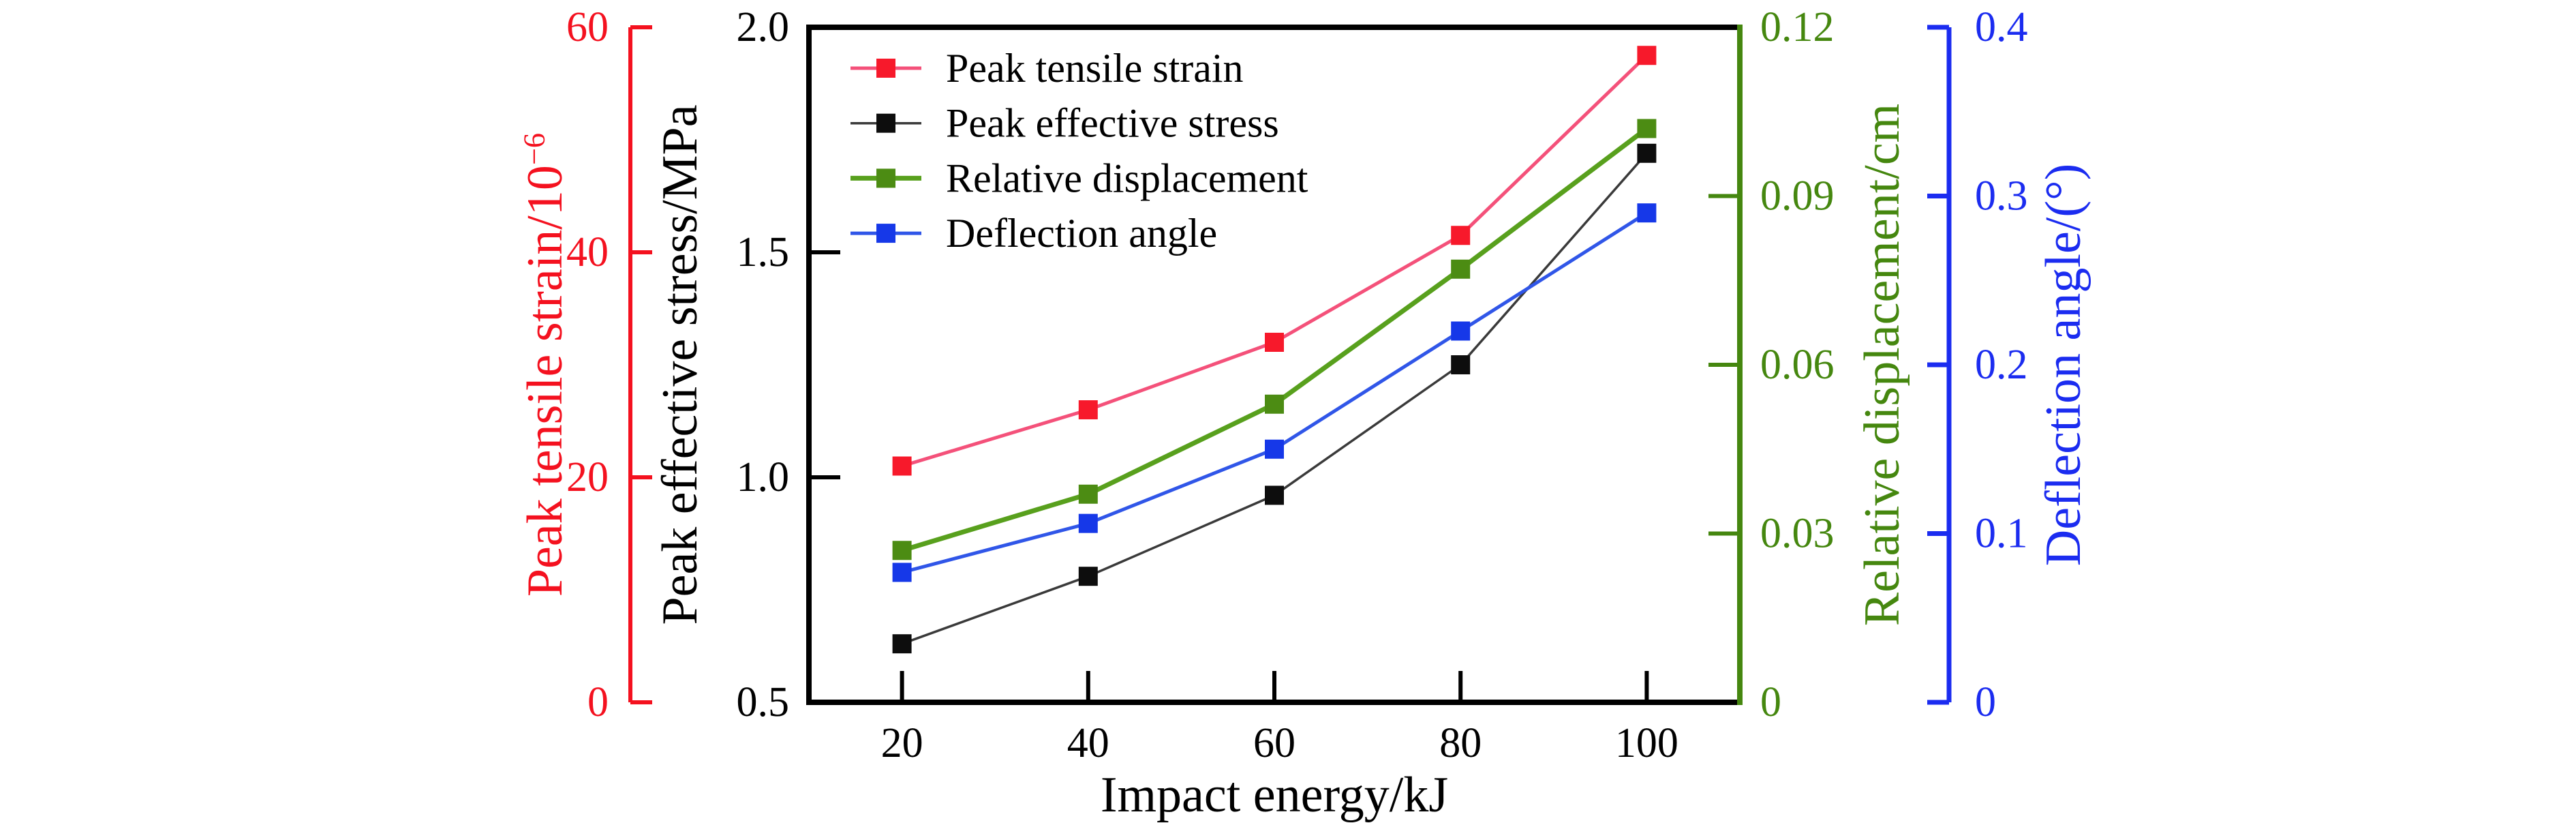 The image size is (2576, 823). What do you see at coordinates (598, 702) in the screenshot?
I see `y-tick-label-strain: 0` at bounding box center [598, 702].